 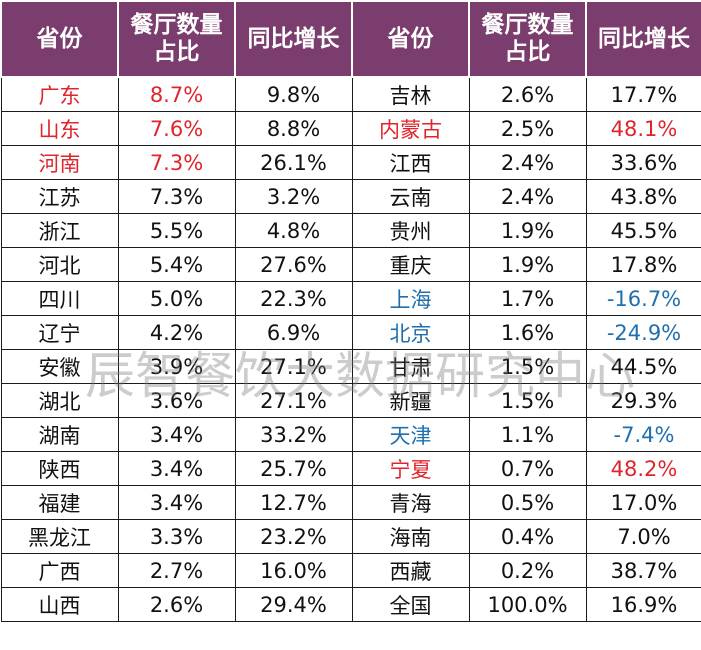 What do you see at coordinates (176, 332) in the screenshot?
I see `share-cell: 4.2%` at bounding box center [176, 332].